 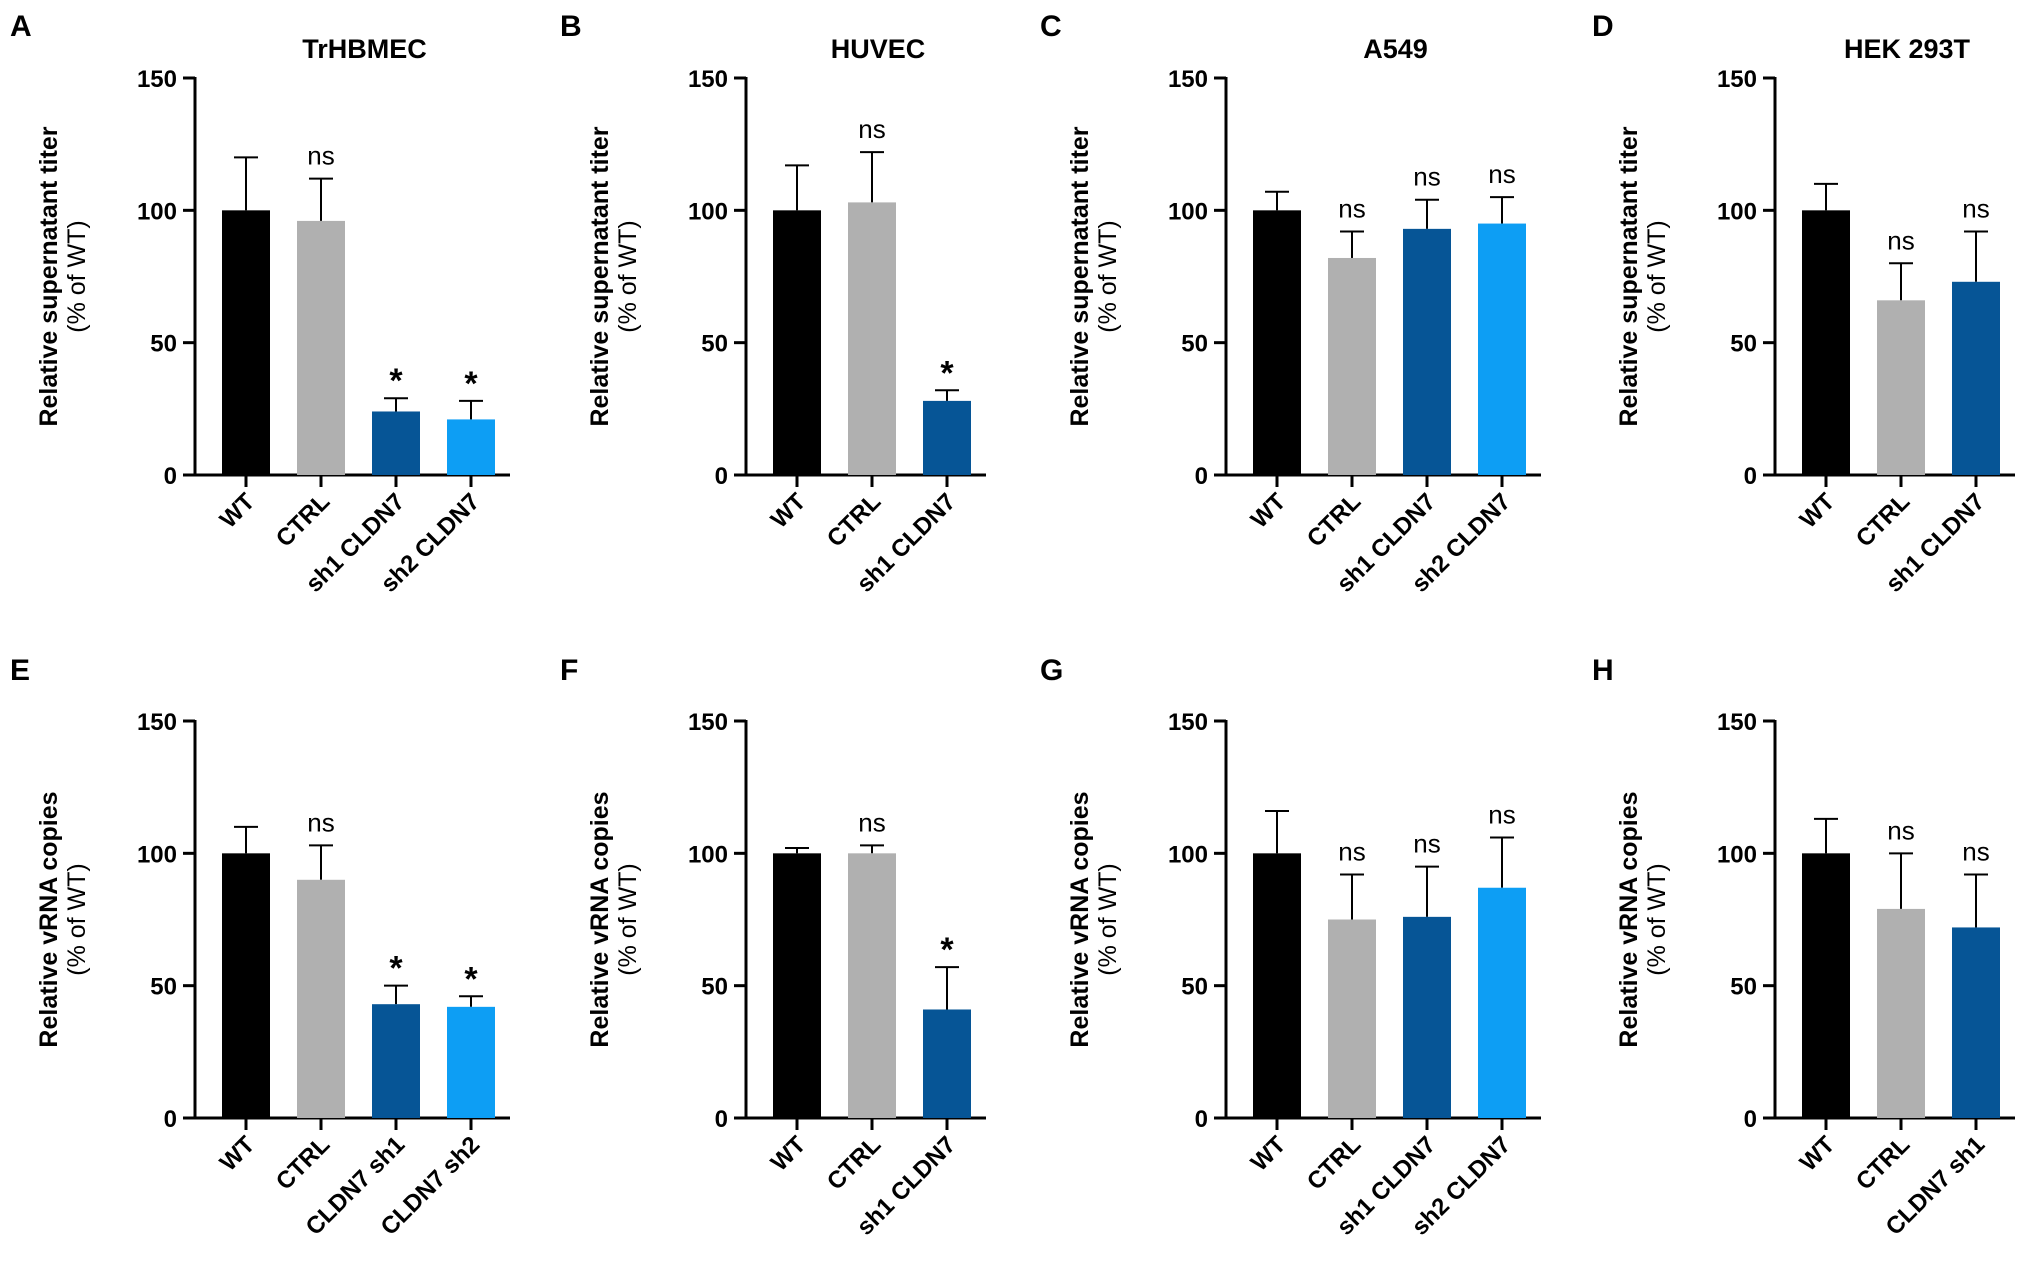 What do you see at coordinates (571, 26) in the screenshot?
I see `panel-letter: B` at bounding box center [571, 26].